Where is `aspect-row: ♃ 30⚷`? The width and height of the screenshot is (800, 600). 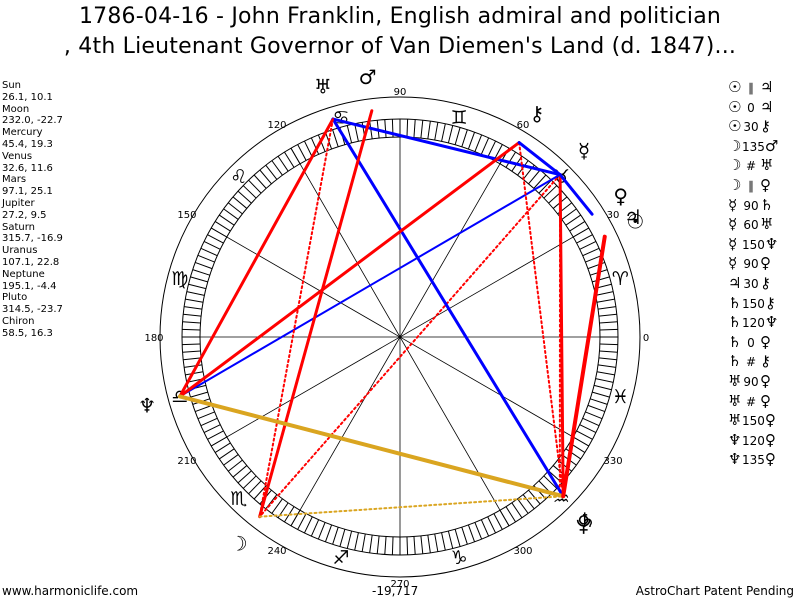
aspect-row: ♃ 30⚷ is located at coordinates (764, 284).